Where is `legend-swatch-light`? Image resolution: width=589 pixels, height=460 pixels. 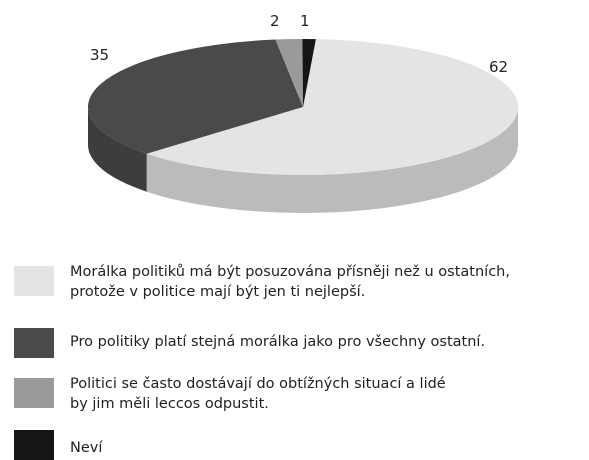 legend-swatch-light is located at coordinates (34, 281).